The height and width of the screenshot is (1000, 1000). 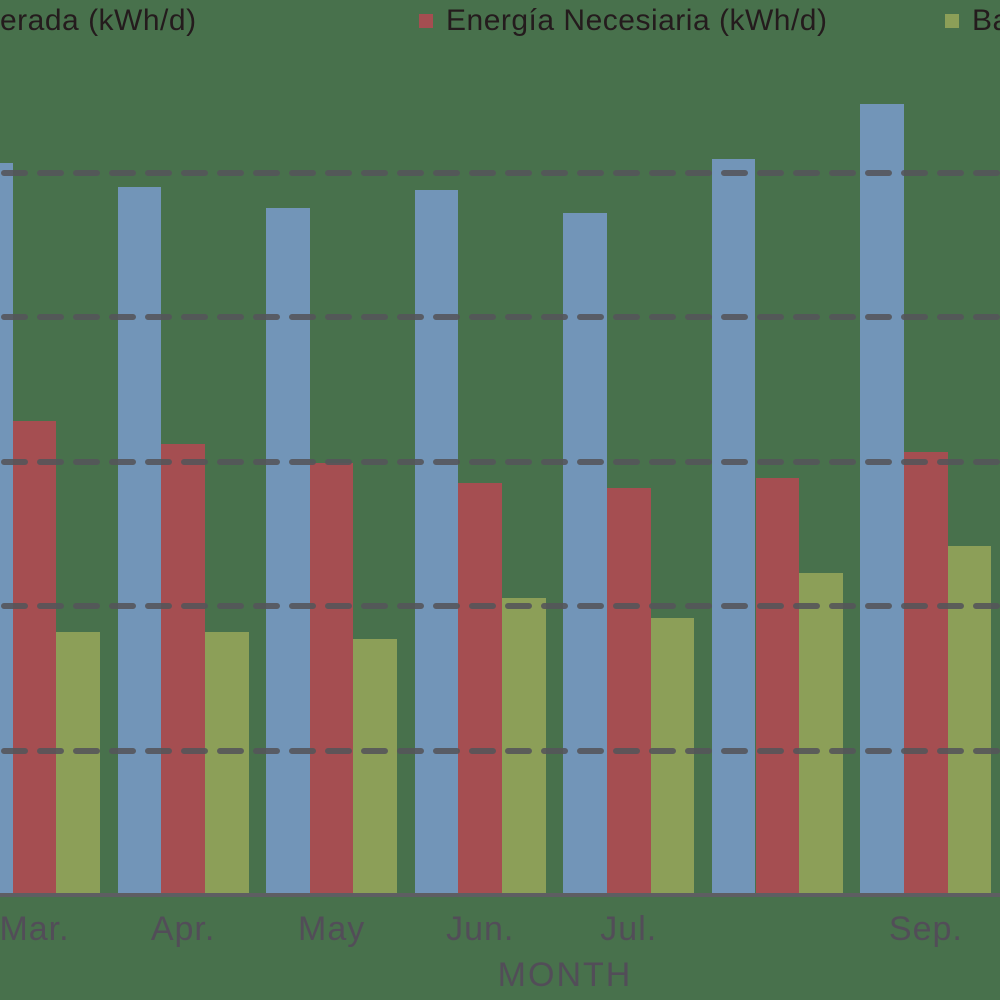 I want to click on x-axis-title: MONTH, so click(x=565, y=975).